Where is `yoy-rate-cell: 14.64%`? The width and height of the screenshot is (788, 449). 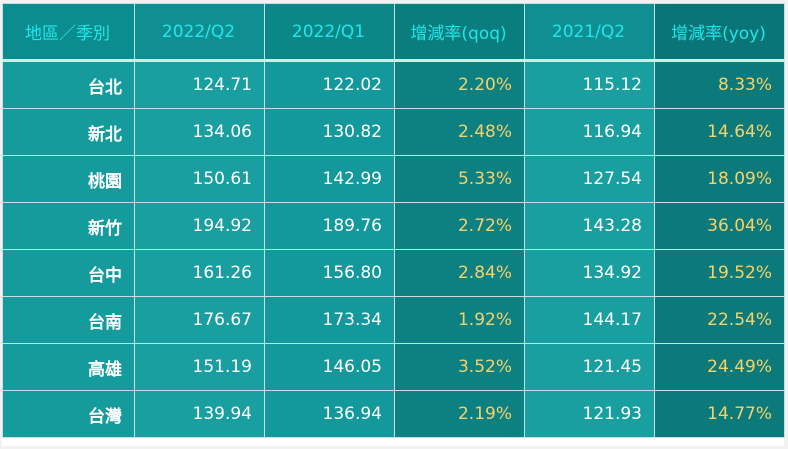
yoy-rate-cell: 14.64% is located at coordinates (719, 132).